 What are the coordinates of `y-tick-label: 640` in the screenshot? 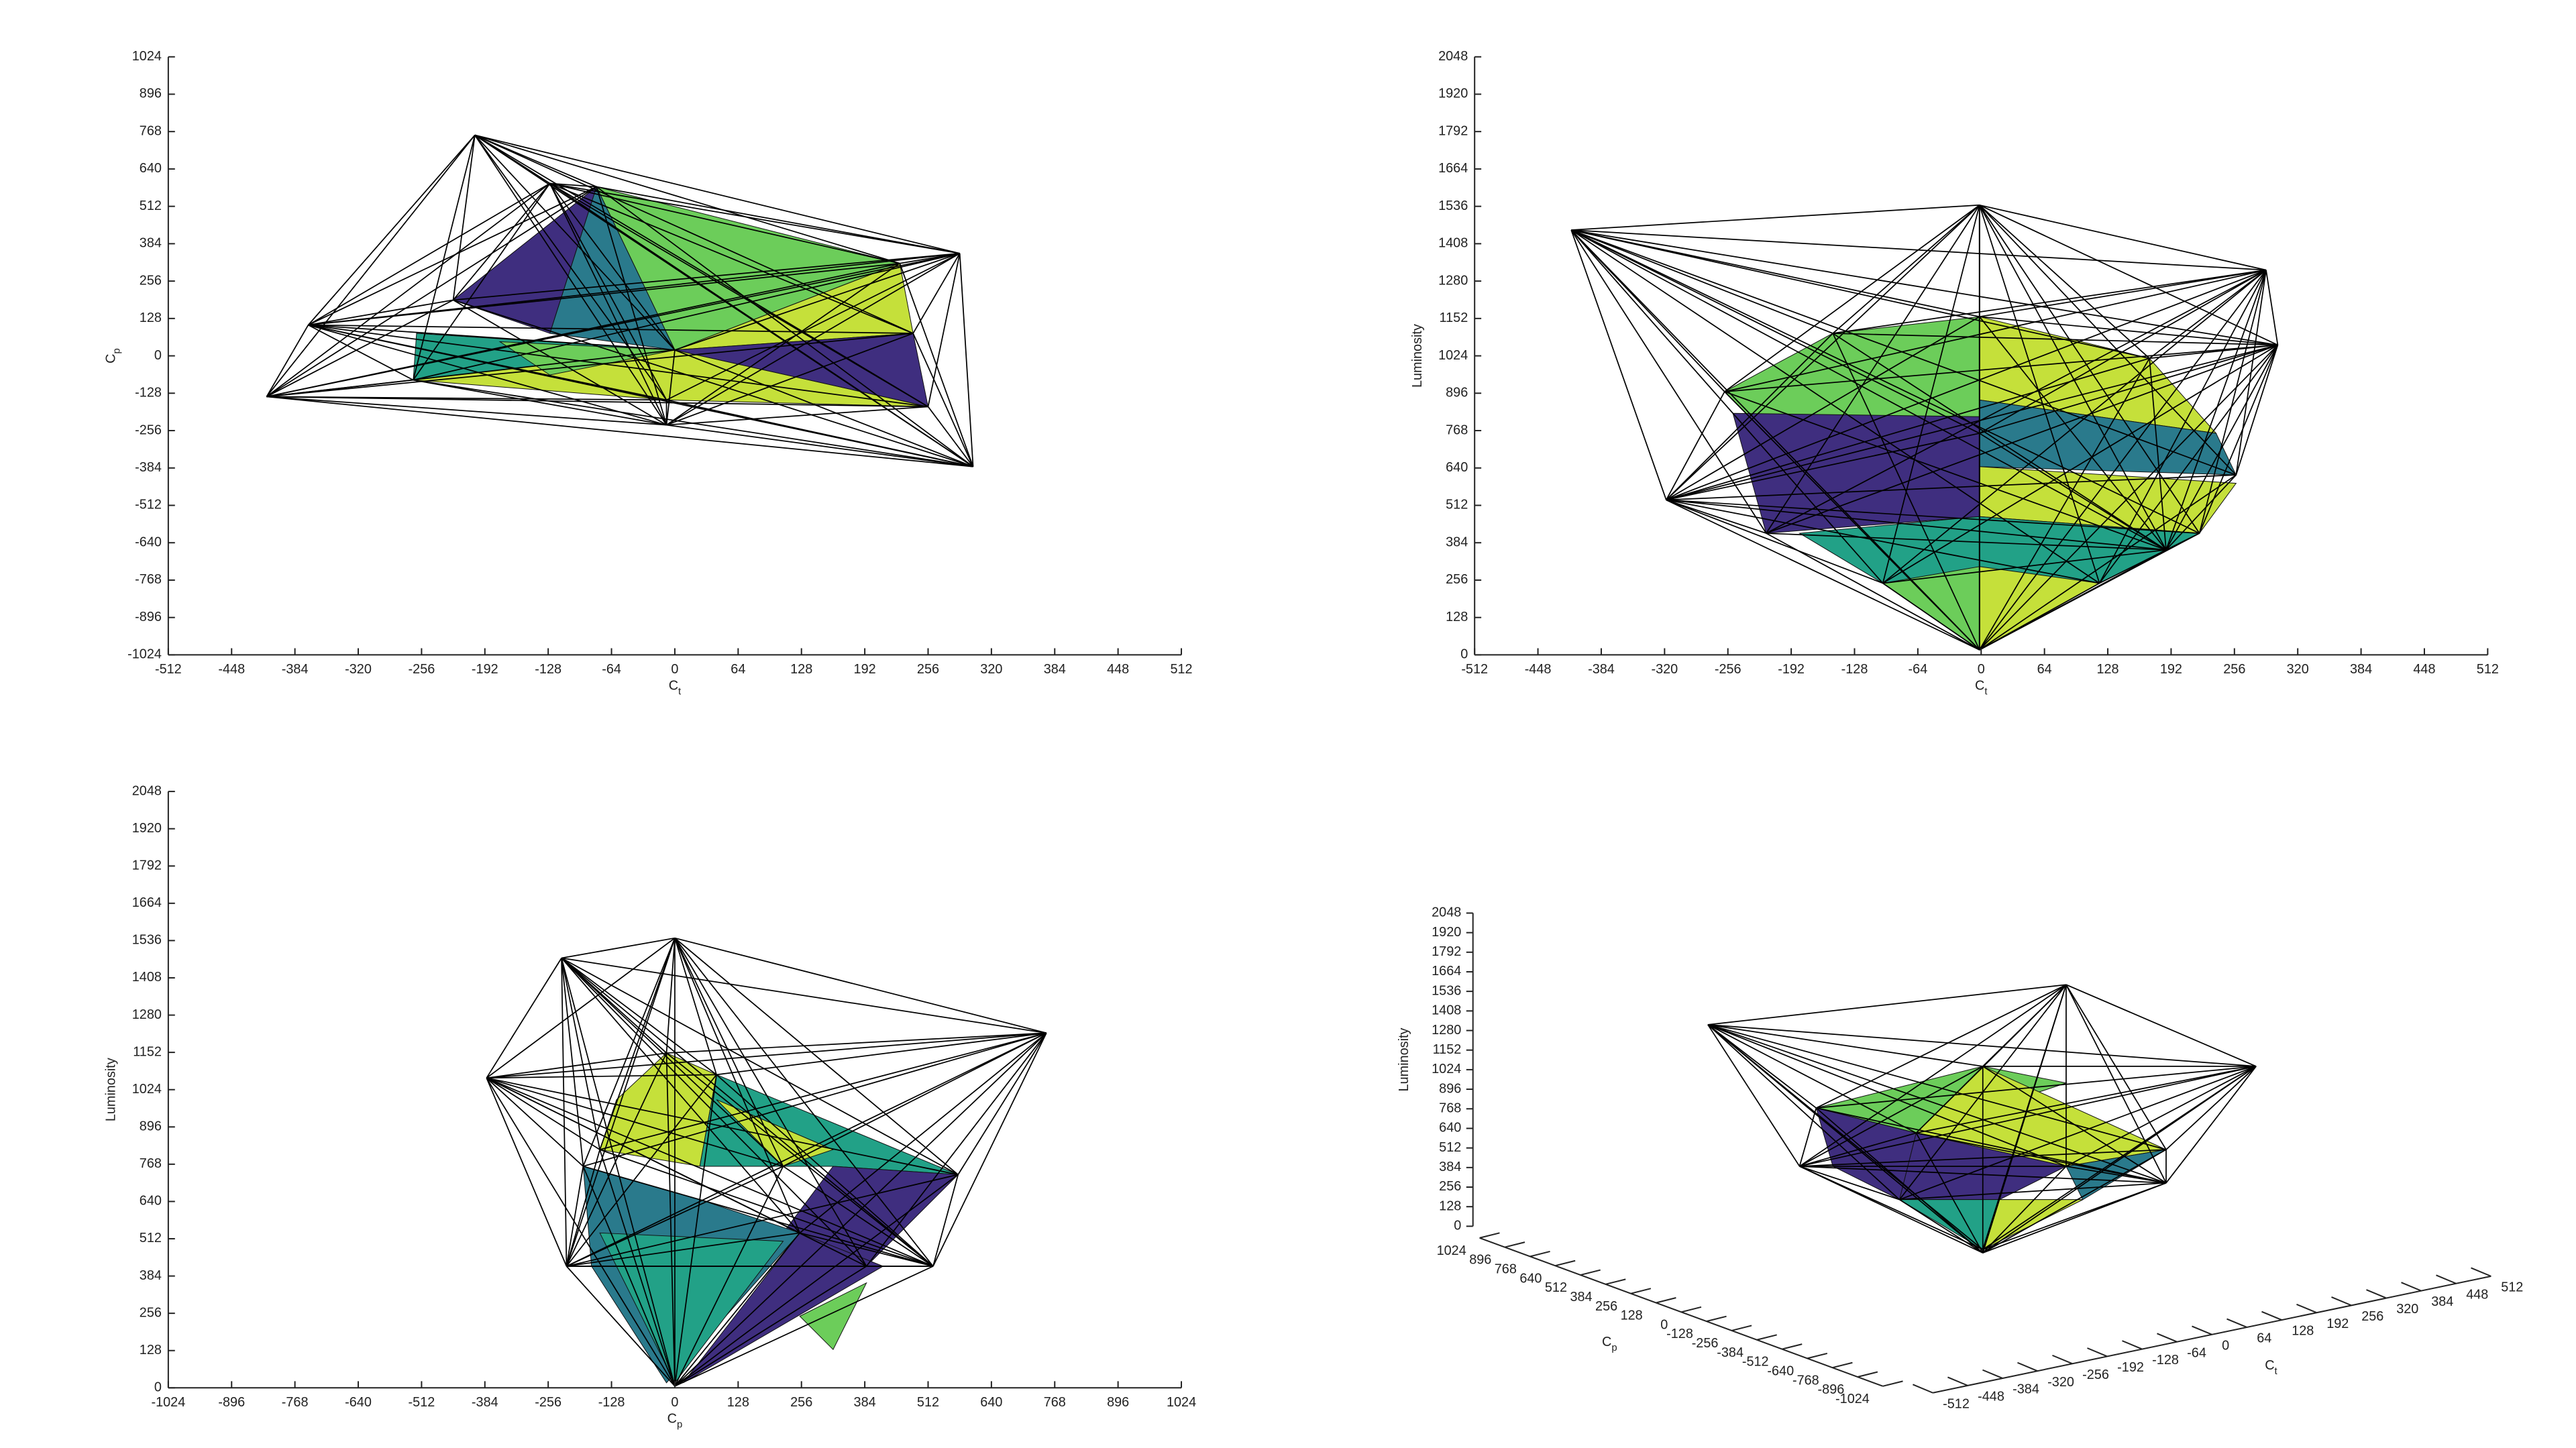 It's located at (1457, 467).